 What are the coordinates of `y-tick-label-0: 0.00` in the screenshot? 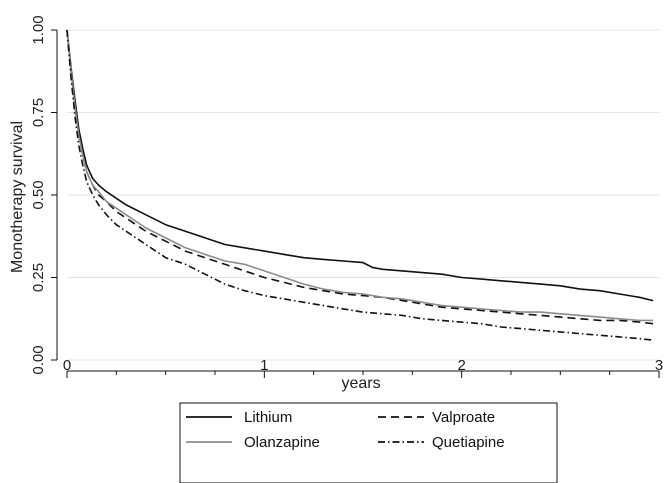 It's located at (38, 359).